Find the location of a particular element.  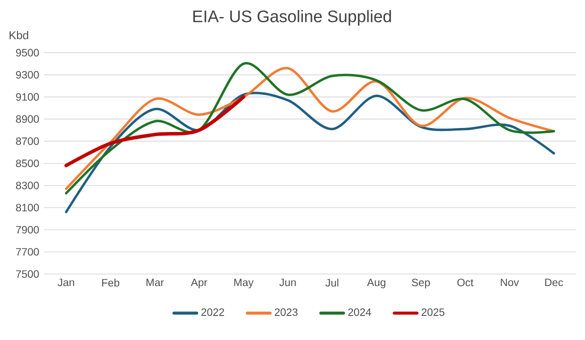

x-tick-label: Feb is located at coordinates (111, 282).